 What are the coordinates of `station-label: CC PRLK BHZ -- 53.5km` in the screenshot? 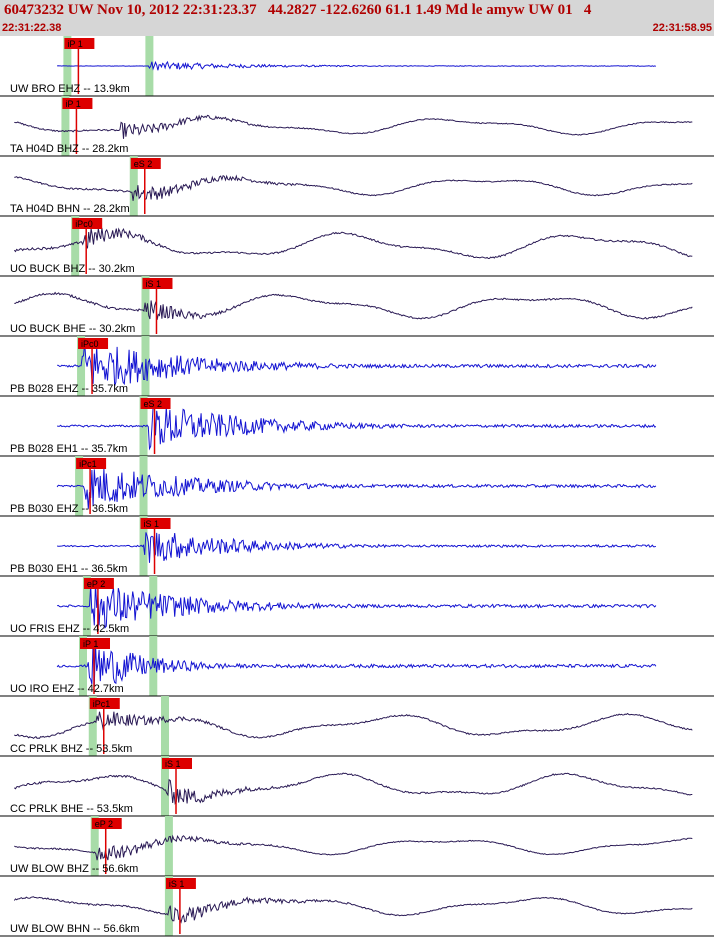 It's located at (71, 749).